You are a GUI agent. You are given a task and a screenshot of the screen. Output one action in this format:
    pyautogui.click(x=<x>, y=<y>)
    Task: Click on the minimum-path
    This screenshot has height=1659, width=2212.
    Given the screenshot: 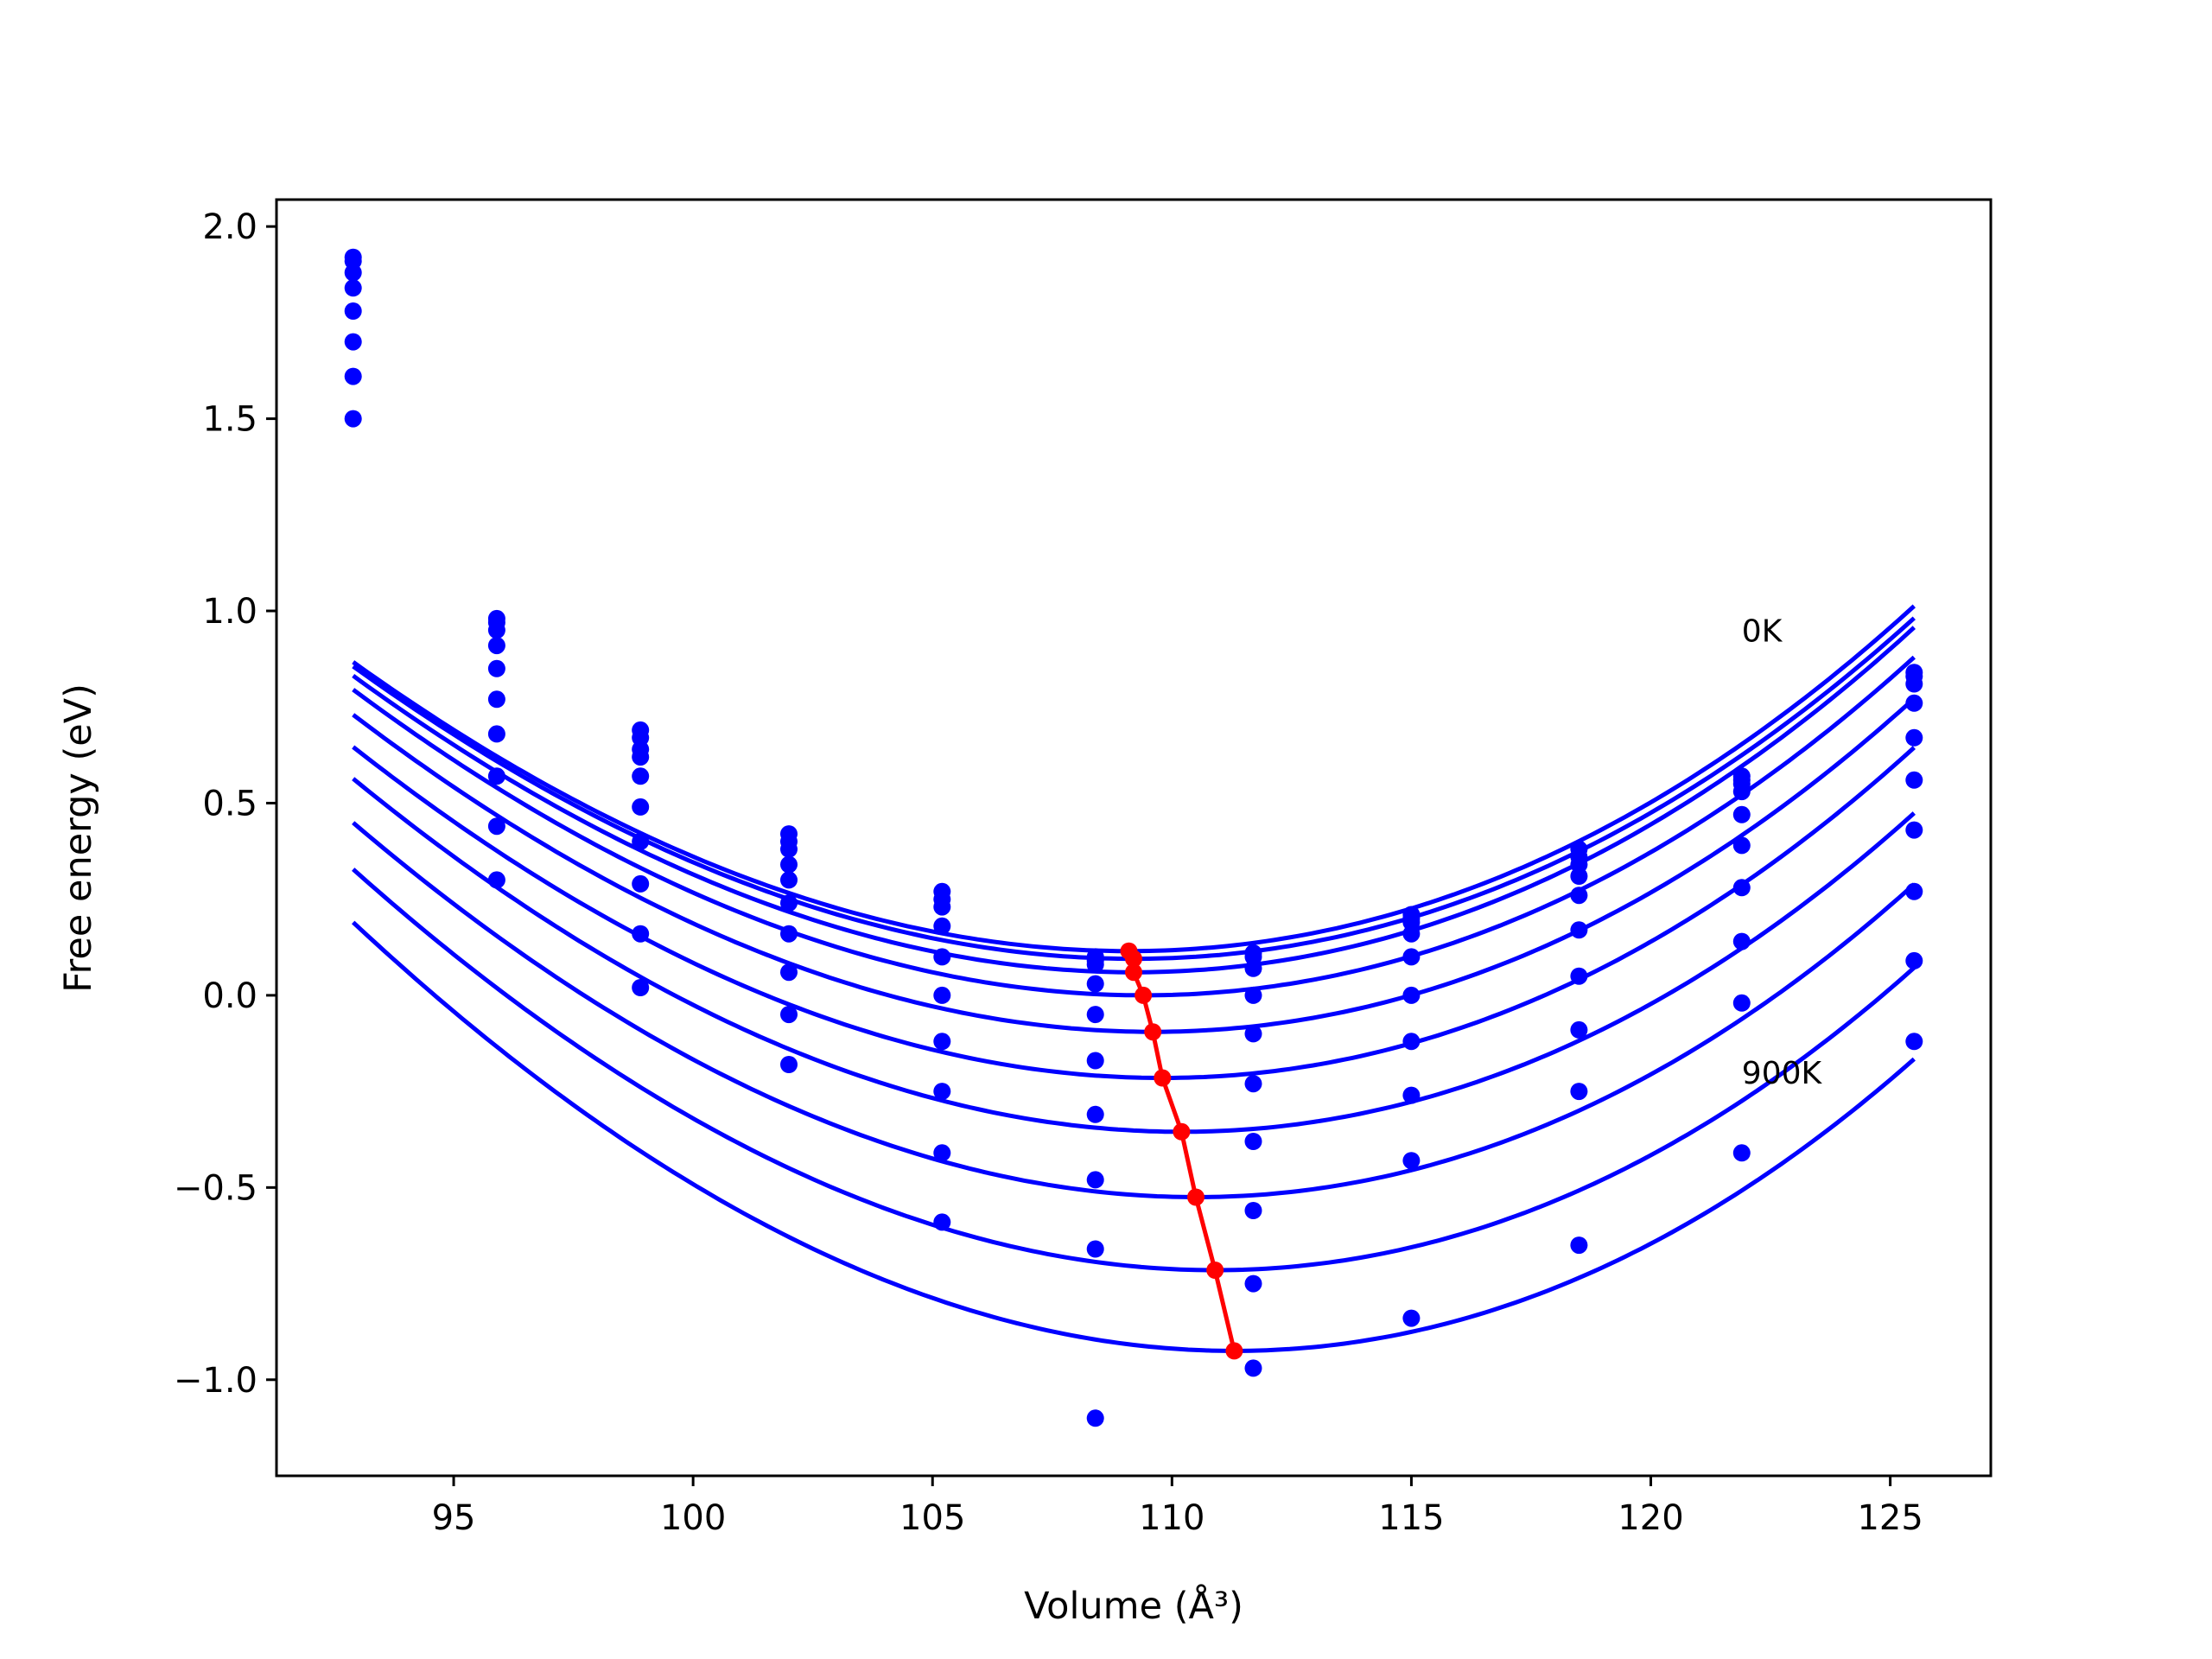 What is the action you would take?
    pyautogui.click(x=1181, y=1151)
    